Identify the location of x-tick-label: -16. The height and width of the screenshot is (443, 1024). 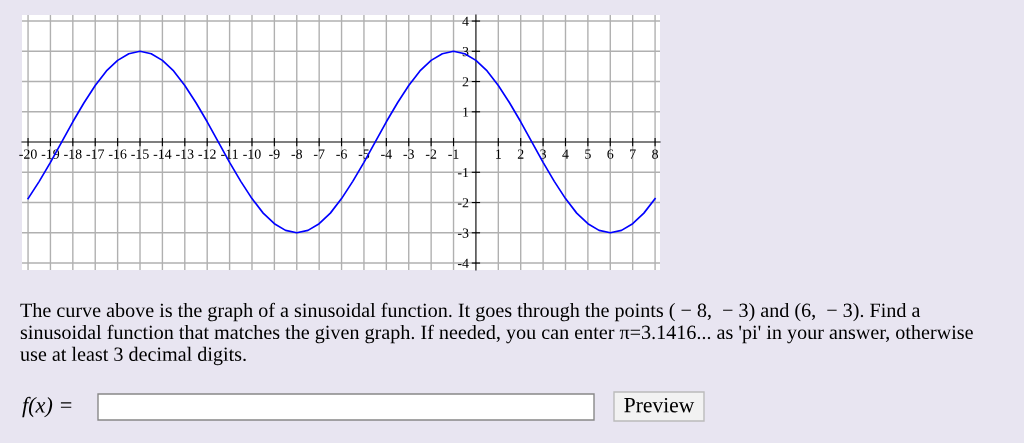
(117, 154).